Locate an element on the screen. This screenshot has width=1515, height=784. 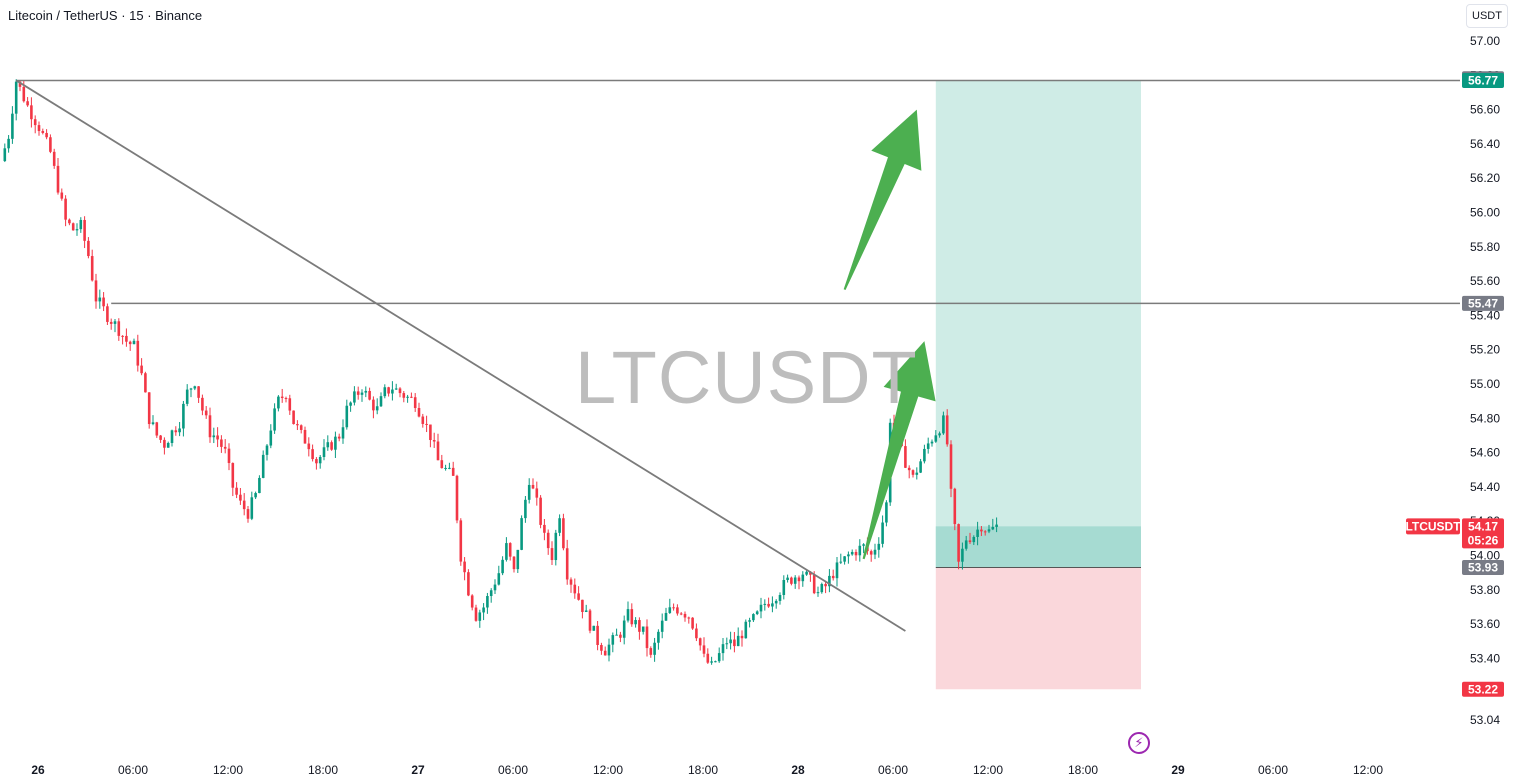
y-tick-label: 53.60 is located at coordinates (1485, 624).